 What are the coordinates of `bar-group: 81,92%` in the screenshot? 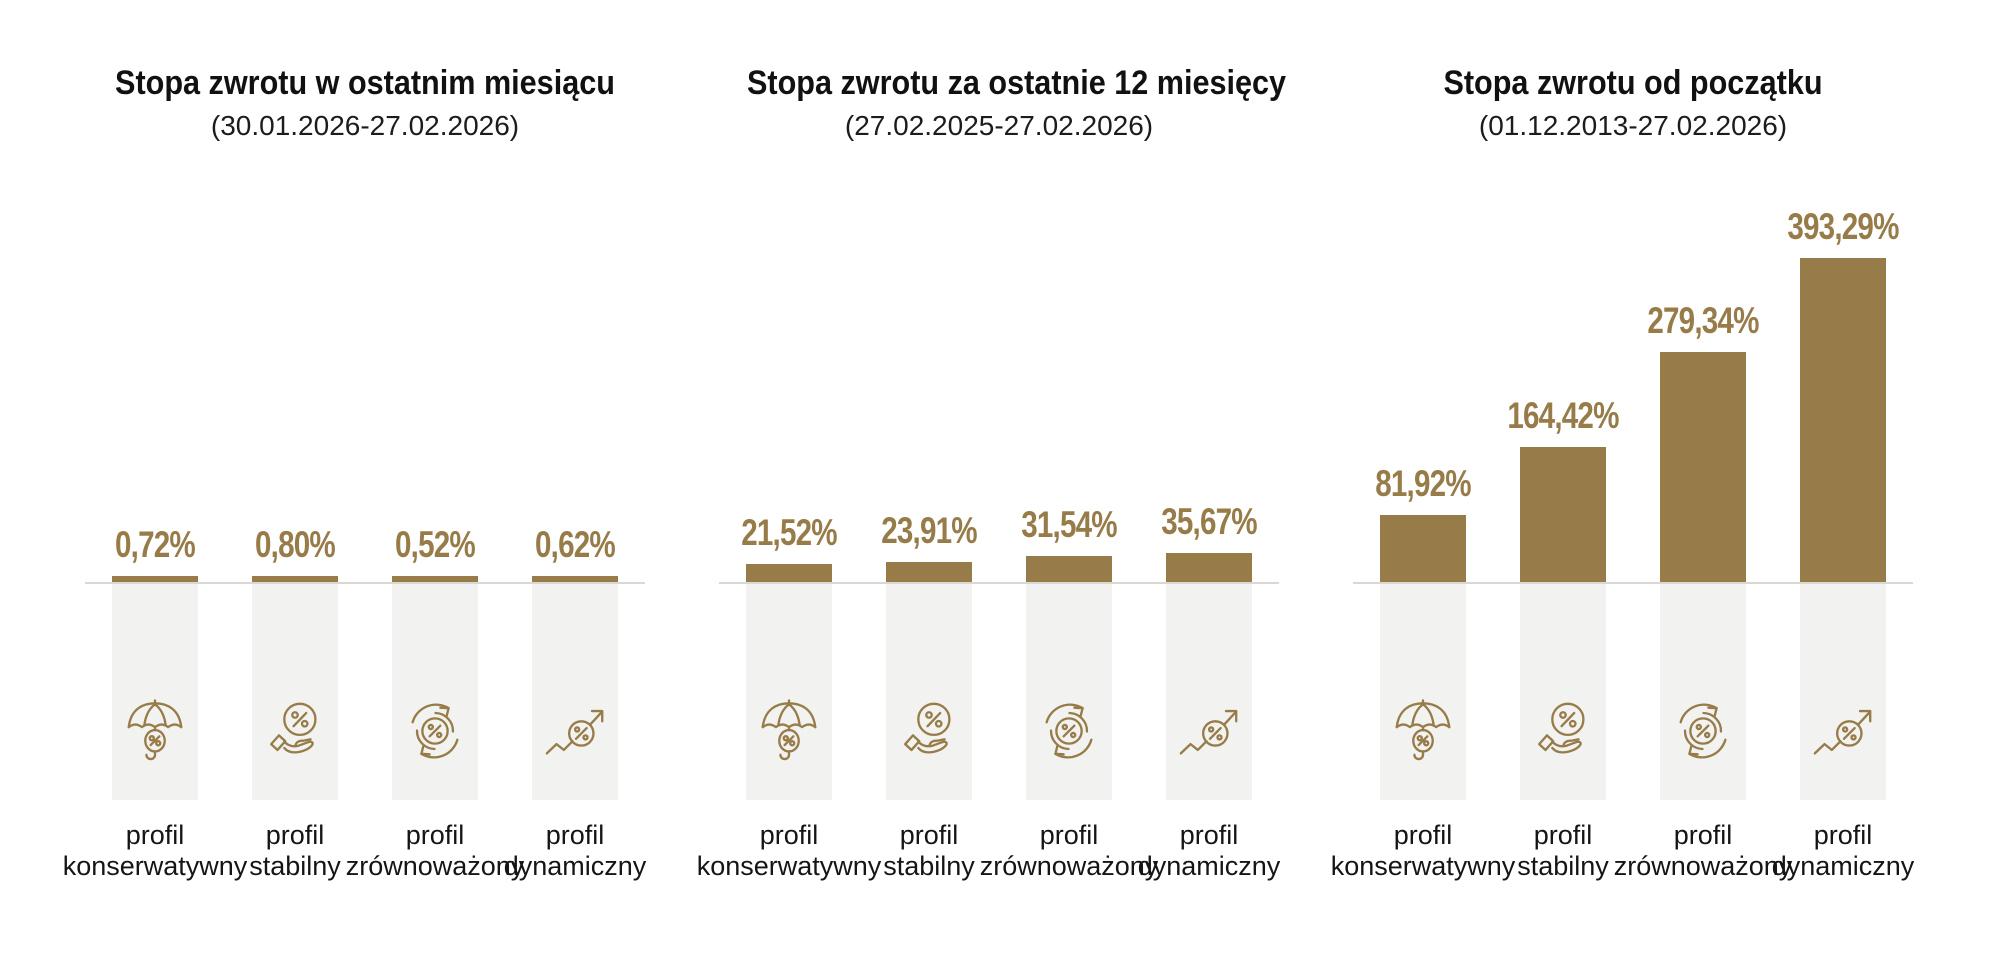 It's located at (1423, 291).